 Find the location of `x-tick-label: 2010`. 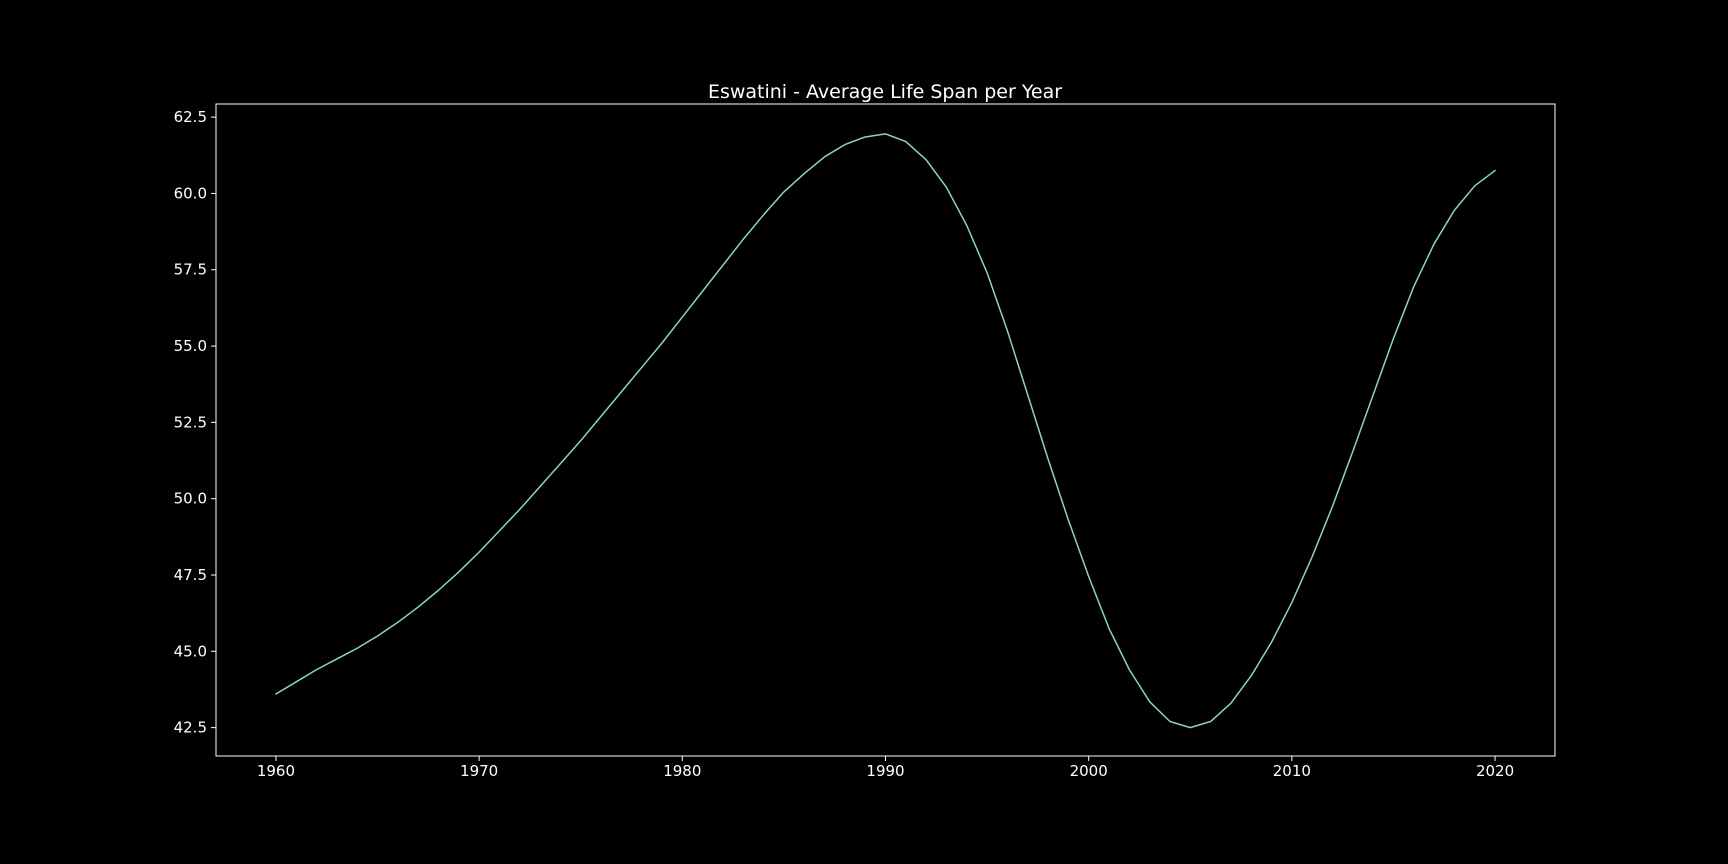

x-tick-label: 2010 is located at coordinates (1292, 771).